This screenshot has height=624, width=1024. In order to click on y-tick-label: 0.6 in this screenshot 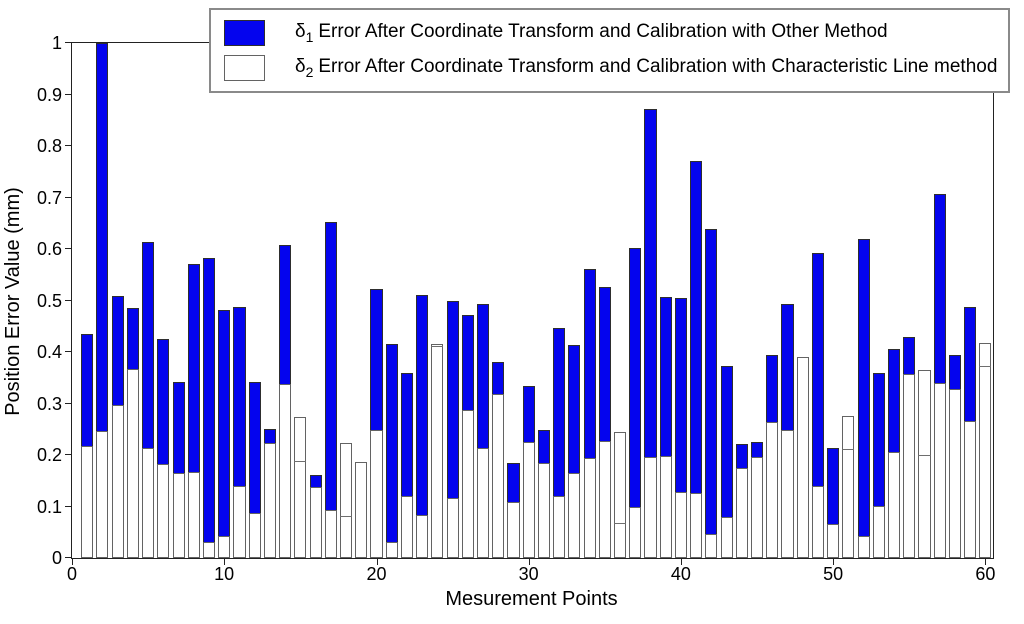, I will do `click(49, 249)`.